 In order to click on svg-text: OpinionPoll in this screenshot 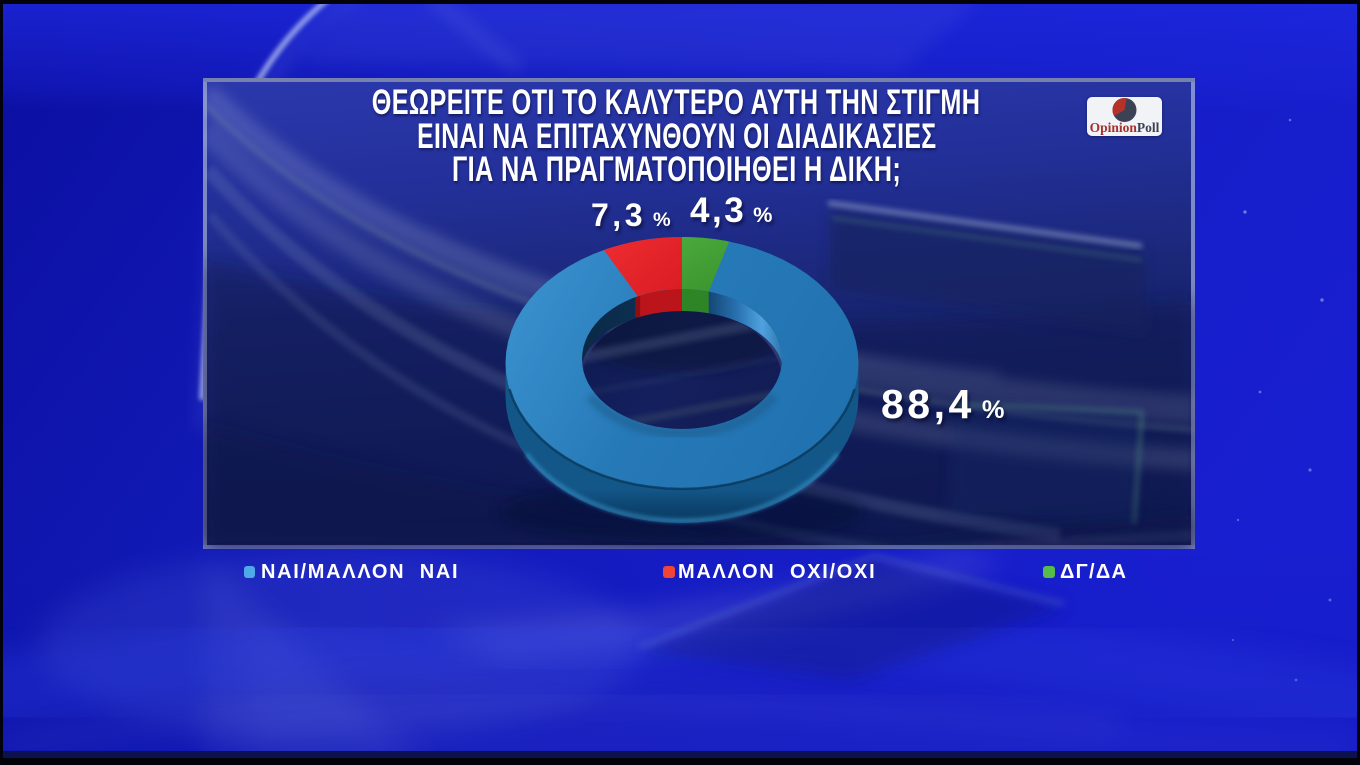, I will do `click(1125, 127)`.